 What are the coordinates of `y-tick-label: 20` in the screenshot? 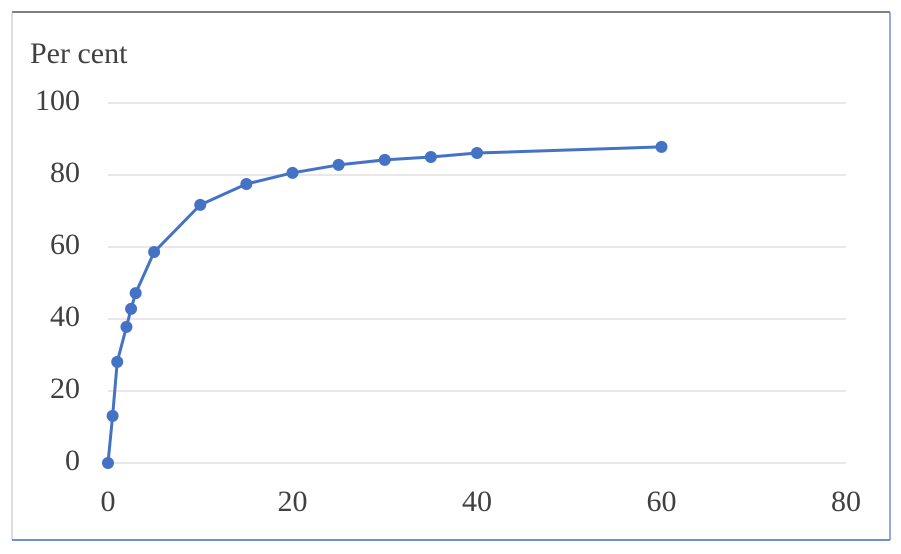 It's located at (65, 388).